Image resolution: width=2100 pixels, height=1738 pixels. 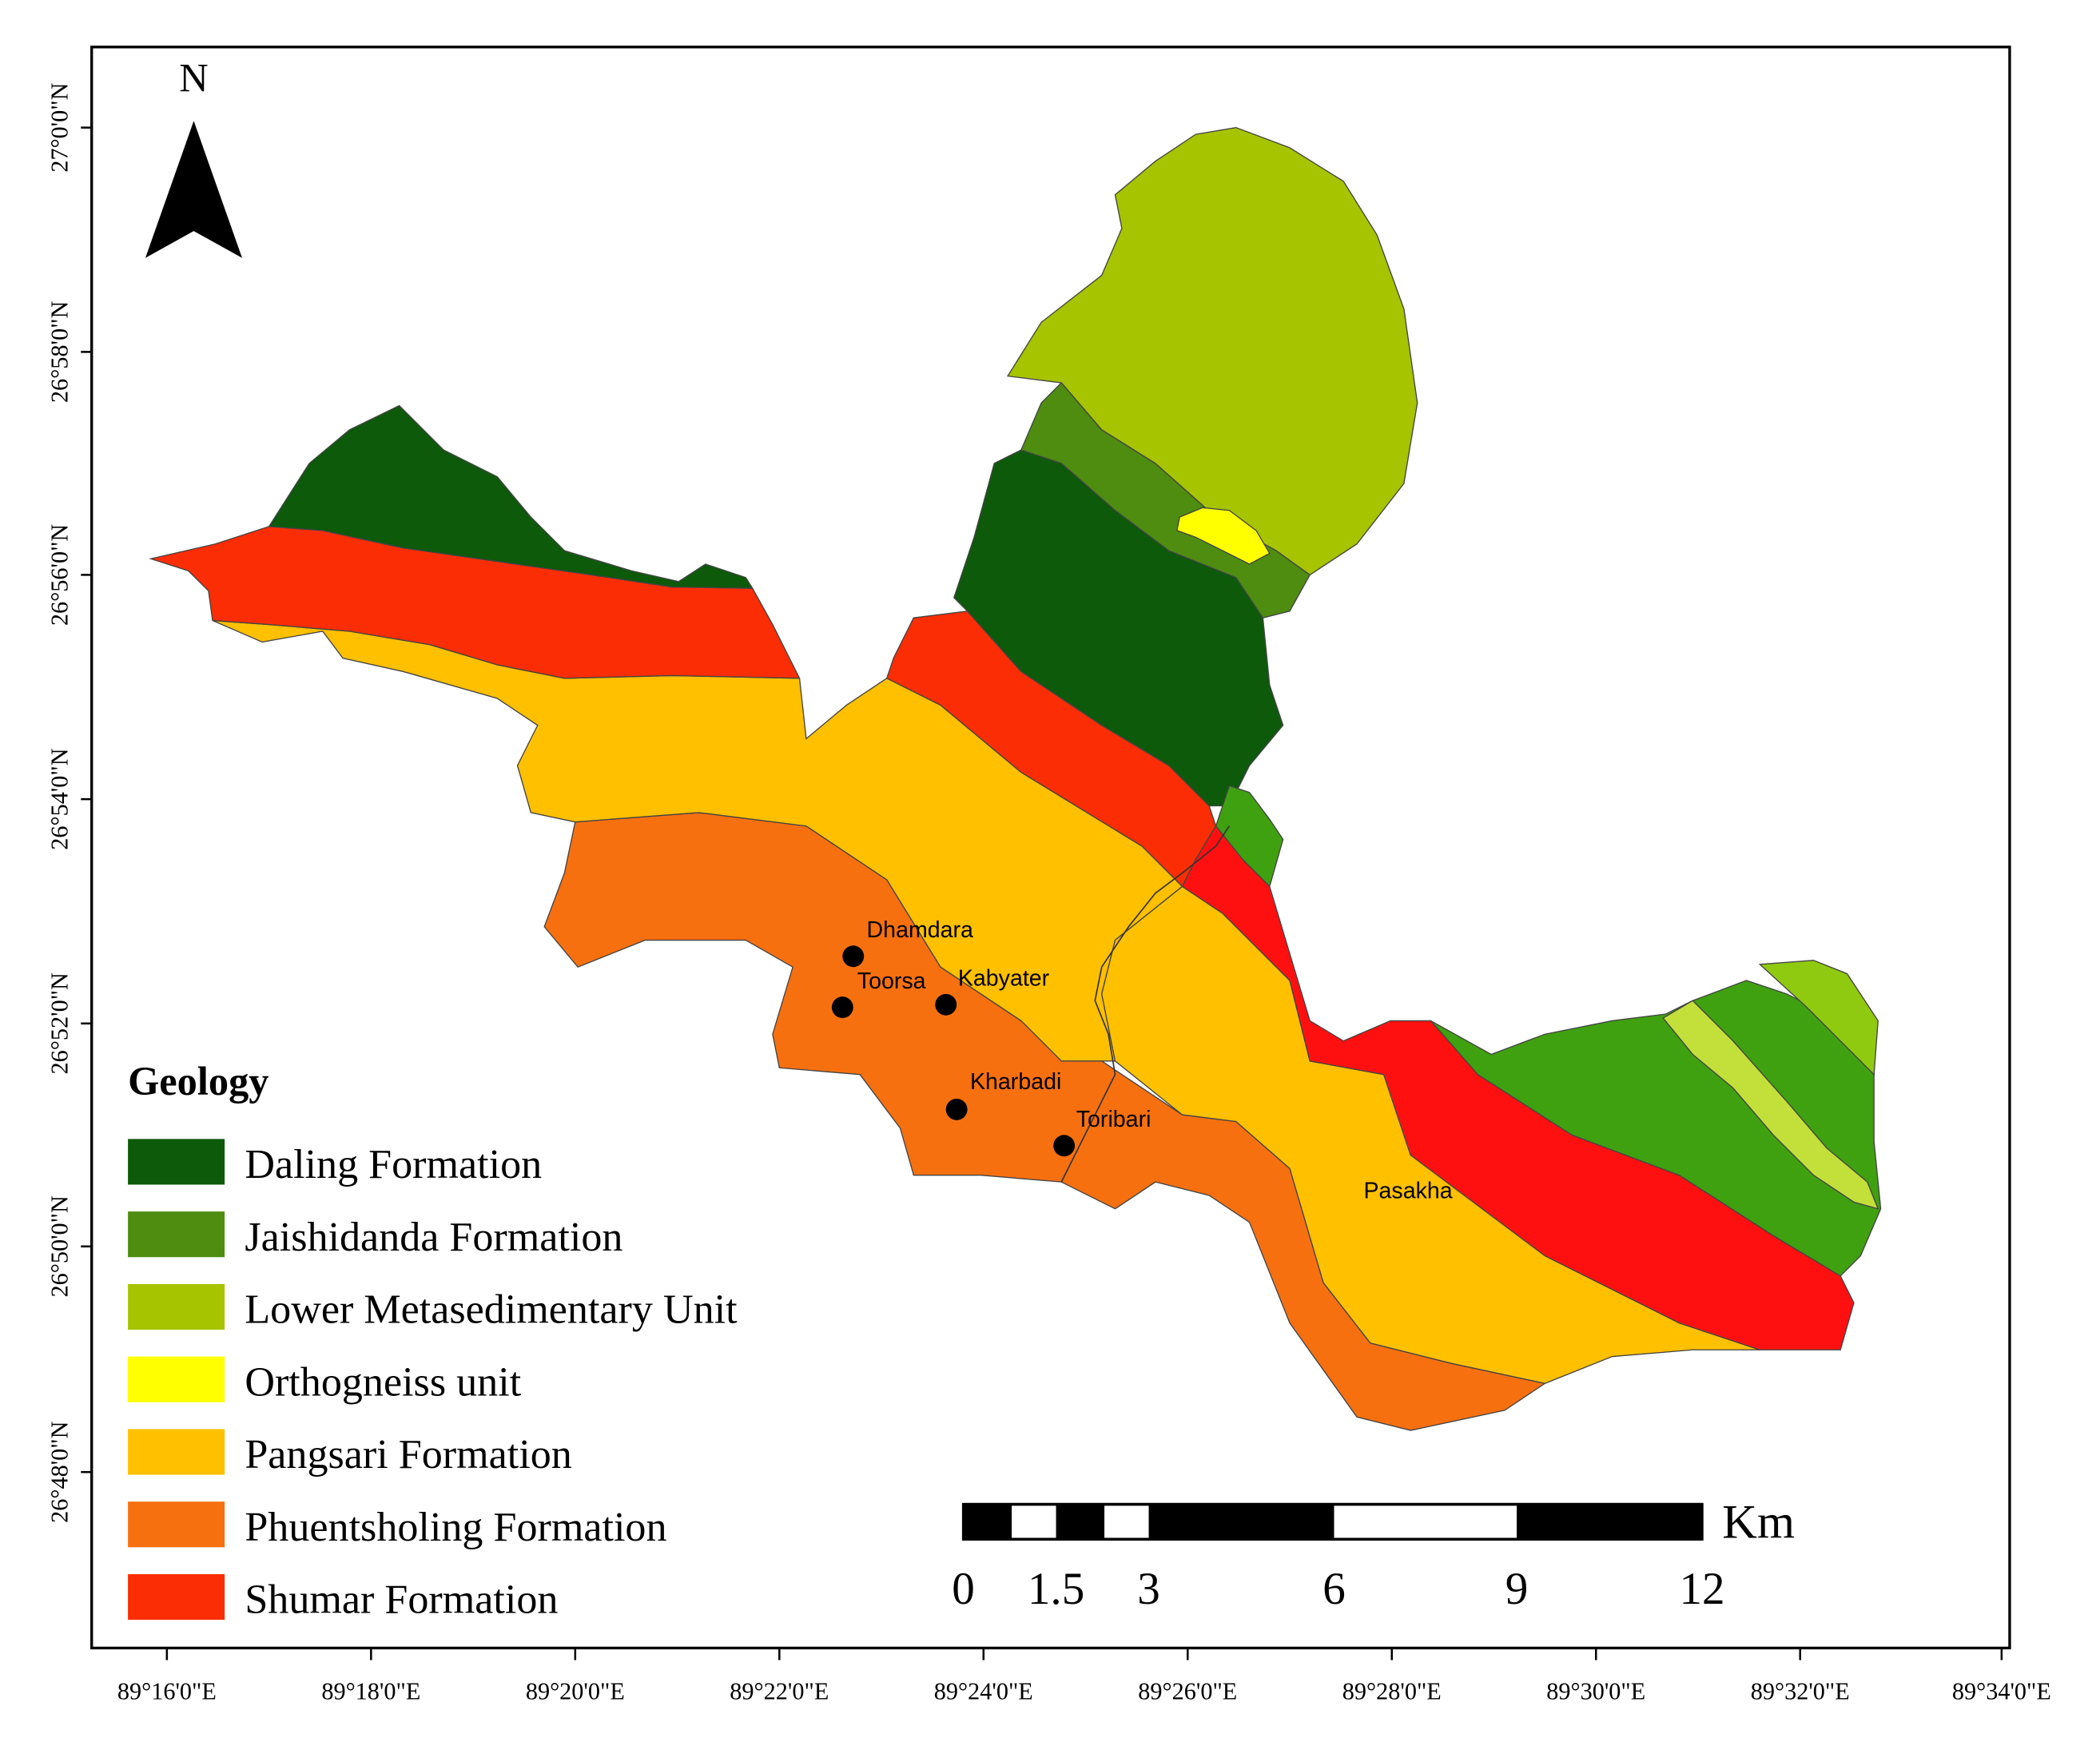 I want to click on lower-metasedimentary-east-corner-polygon, so click(x=1818, y=1018).